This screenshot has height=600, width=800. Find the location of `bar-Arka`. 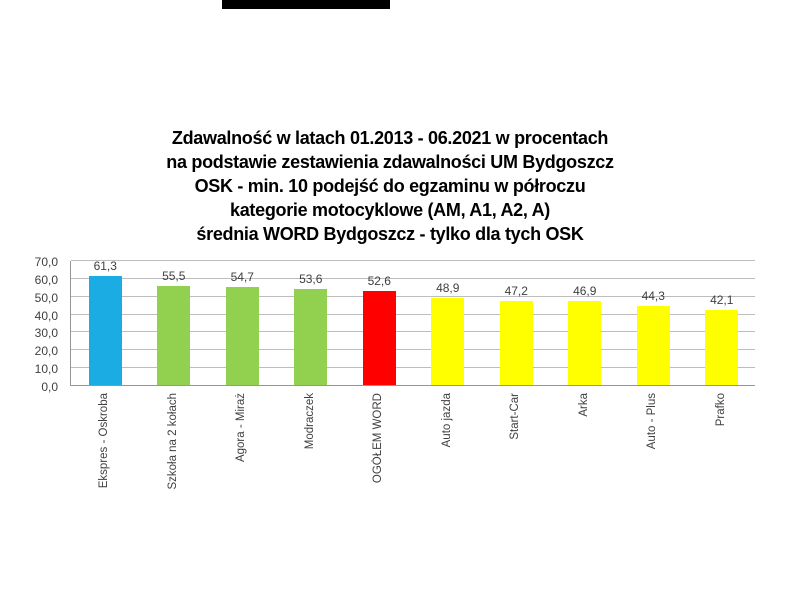

bar-Arka is located at coordinates (585, 343).